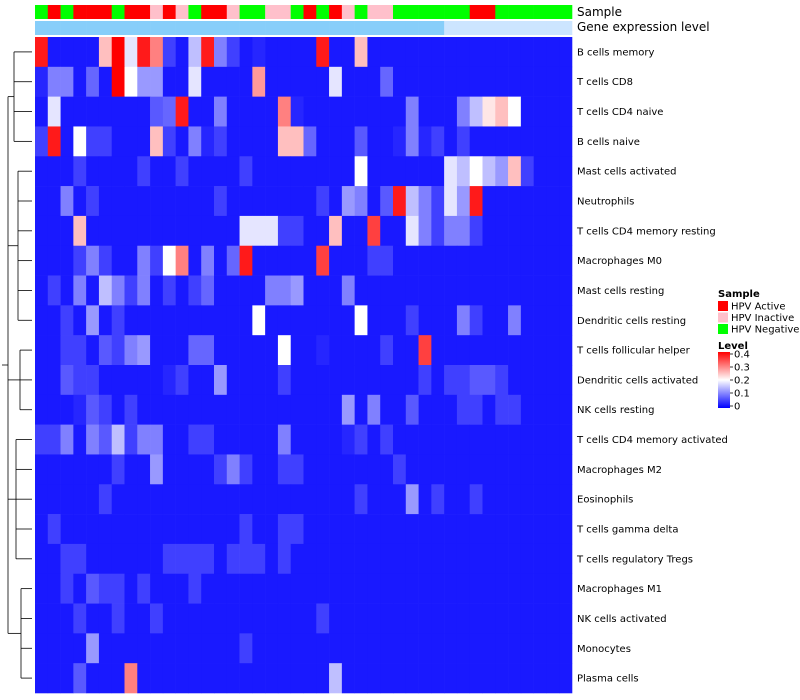 The image size is (800, 700). What do you see at coordinates (627, 530) in the screenshot?
I see `row-label: T cells gamma delta` at bounding box center [627, 530].